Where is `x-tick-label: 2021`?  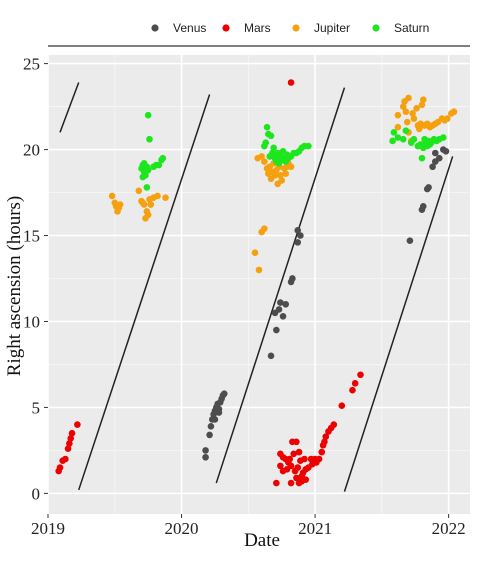 x-tick-label: 2021 is located at coordinates (315, 528).